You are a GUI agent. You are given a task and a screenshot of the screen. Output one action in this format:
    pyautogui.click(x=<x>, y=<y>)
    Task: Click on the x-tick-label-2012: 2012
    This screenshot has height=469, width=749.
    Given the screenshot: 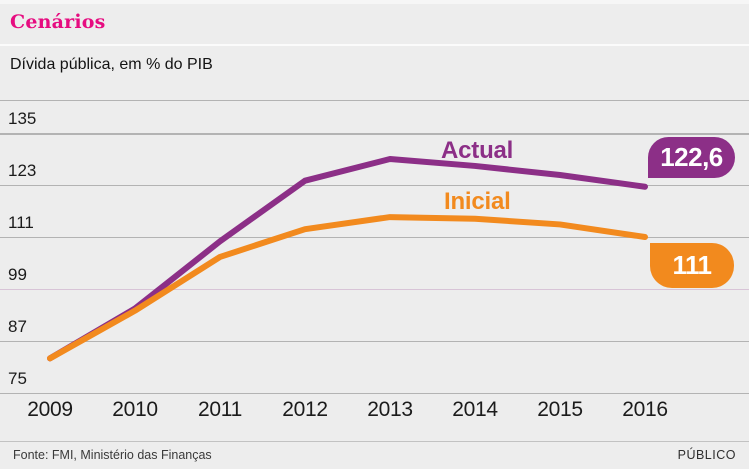 What is the action you would take?
    pyautogui.click(x=305, y=409)
    